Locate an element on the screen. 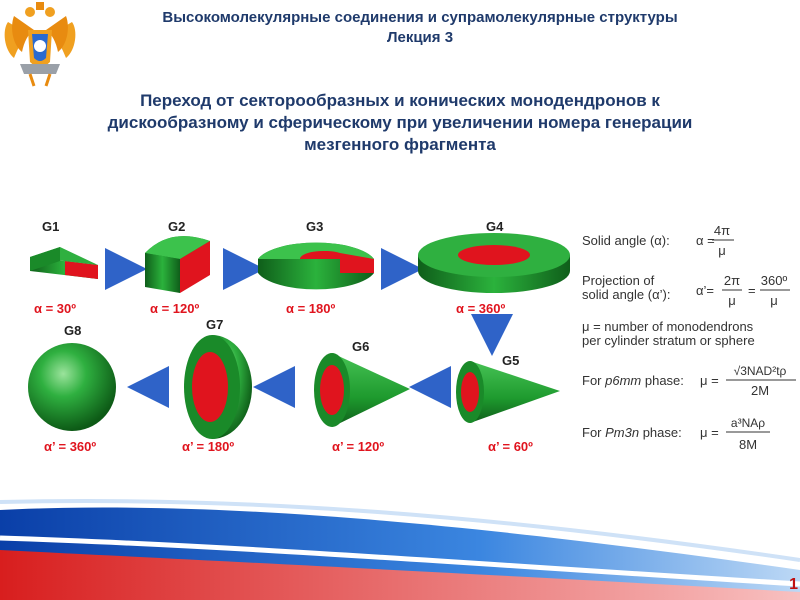 This screenshot has height=600, width=800. g6-angle: α’ = 120º is located at coordinates (358, 446).